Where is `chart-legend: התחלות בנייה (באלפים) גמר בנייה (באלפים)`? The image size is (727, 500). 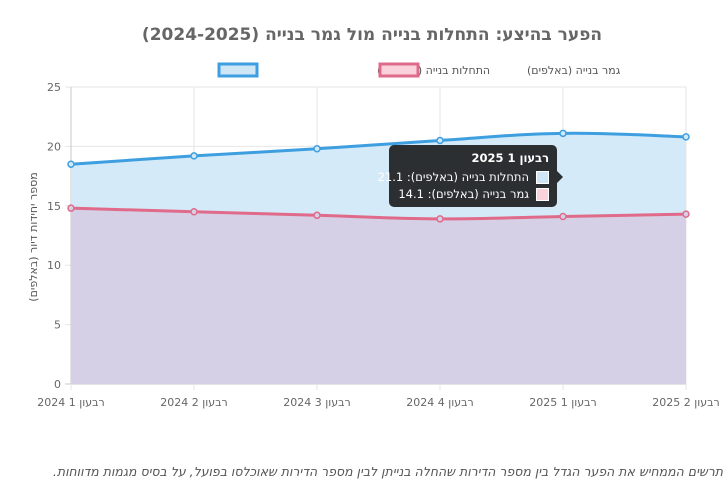 chart-legend: התחלות בנייה (באלפים) גמר בנייה (באלפים) is located at coordinates (419, 70).